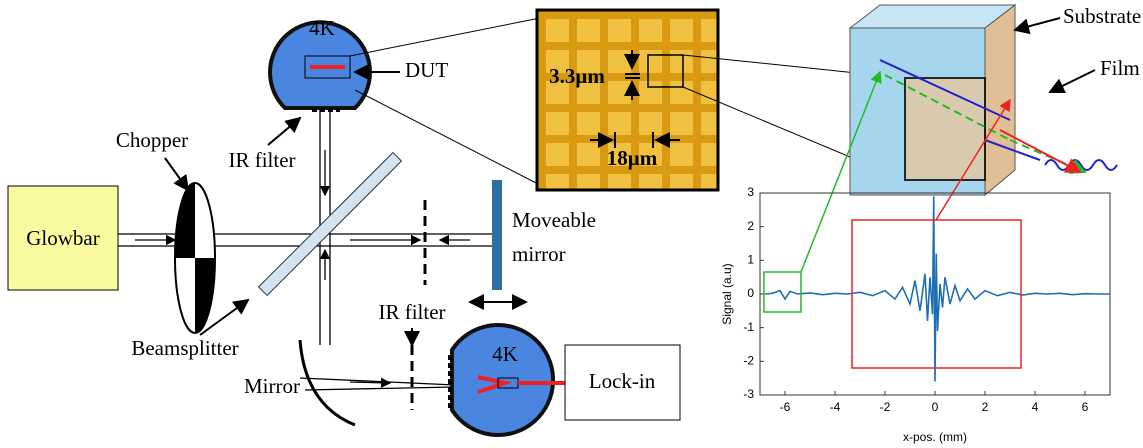  I want to click on y-tick-label: 0, so click(750, 293).